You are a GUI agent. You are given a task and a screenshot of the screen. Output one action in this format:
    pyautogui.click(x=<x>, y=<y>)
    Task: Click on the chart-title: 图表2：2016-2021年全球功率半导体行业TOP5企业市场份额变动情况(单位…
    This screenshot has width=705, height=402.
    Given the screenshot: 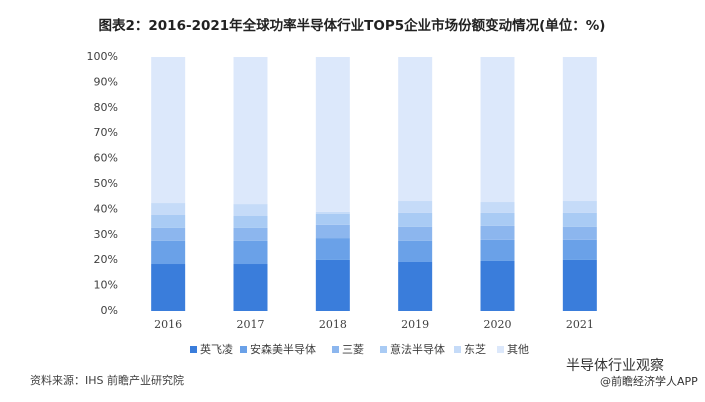 What is the action you would take?
    pyautogui.click(x=352, y=25)
    